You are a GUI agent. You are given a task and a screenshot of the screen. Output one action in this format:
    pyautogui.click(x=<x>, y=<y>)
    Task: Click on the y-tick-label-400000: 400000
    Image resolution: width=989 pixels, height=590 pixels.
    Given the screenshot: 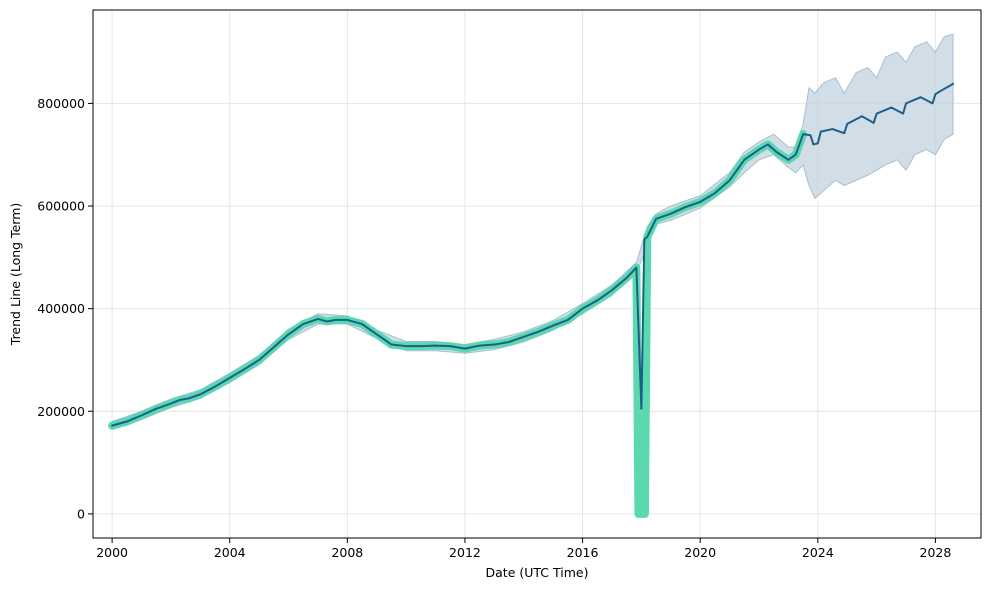 What is the action you would take?
    pyautogui.click(x=61, y=308)
    